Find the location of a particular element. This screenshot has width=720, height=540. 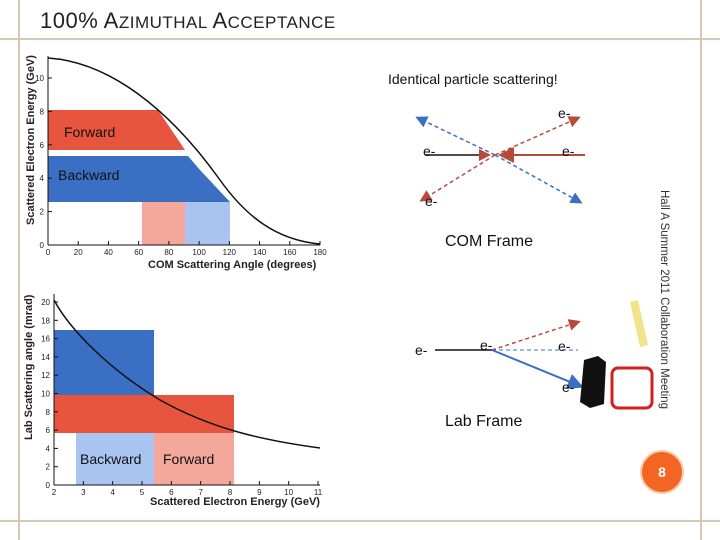

bottom-y-tick-label: 0 is located at coordinates (48, 485).